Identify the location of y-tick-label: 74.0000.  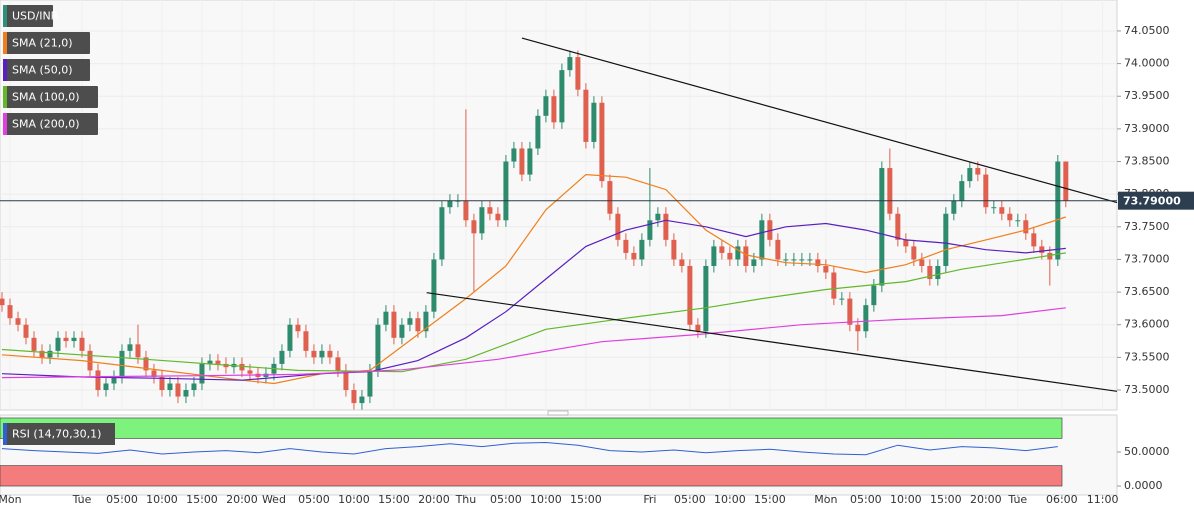
(1147, 63).